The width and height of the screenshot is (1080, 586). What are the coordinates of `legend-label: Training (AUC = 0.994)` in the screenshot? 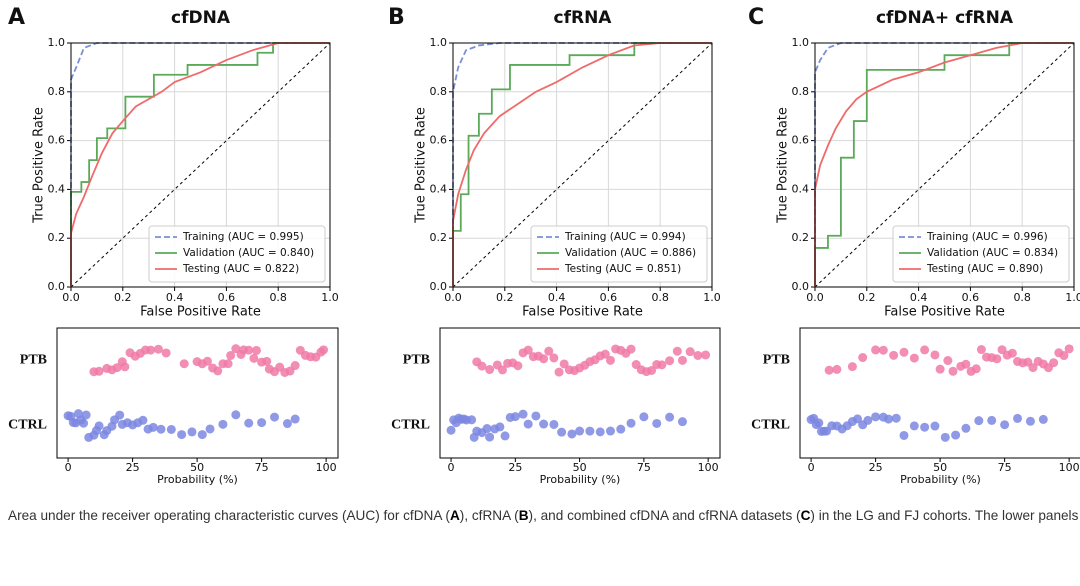 It's located at (625, 237).